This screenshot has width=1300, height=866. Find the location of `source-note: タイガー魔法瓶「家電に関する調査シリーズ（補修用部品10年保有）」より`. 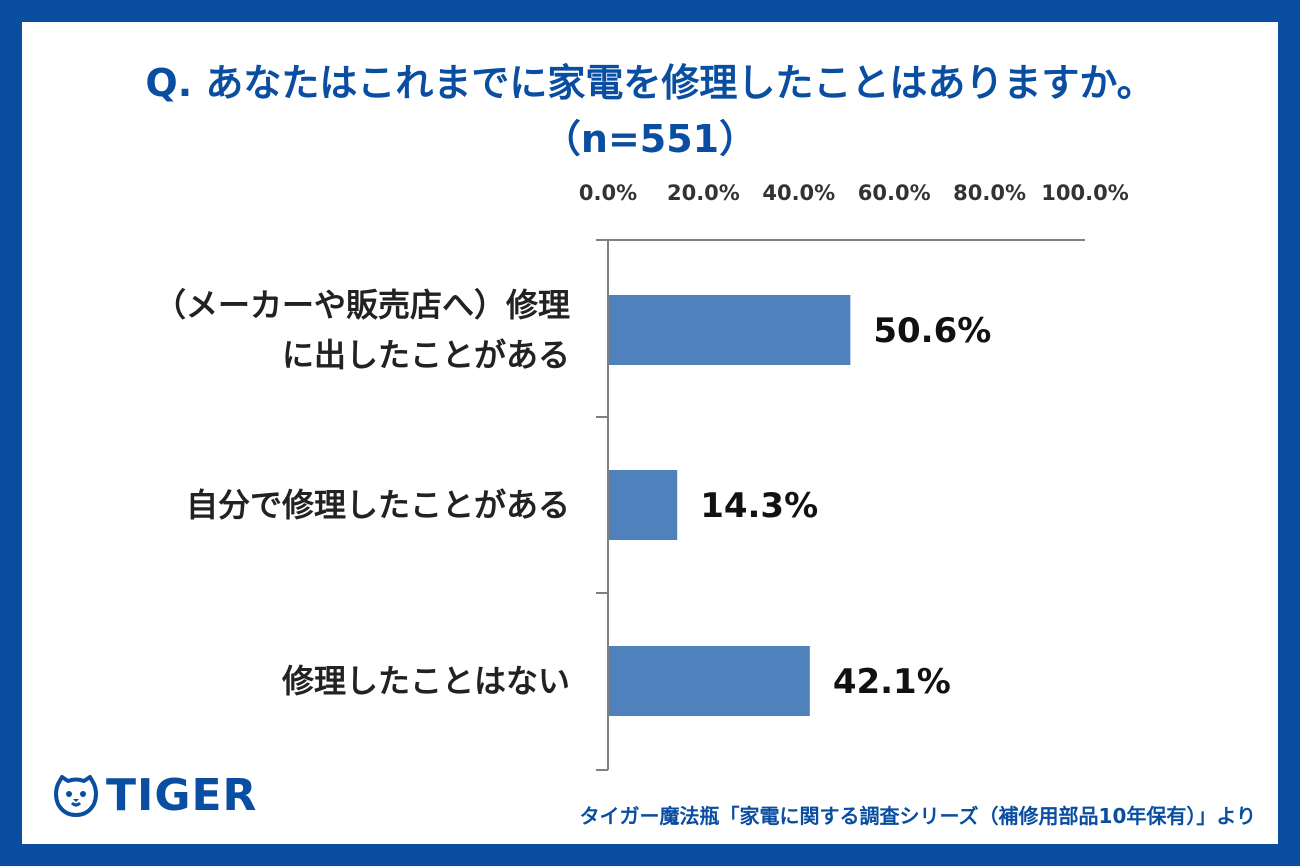

source-note: タイガー魔法瓶「家電に関する調査シリーズ（補修用部品10年保有）」より is located at coordinates (917, 816).